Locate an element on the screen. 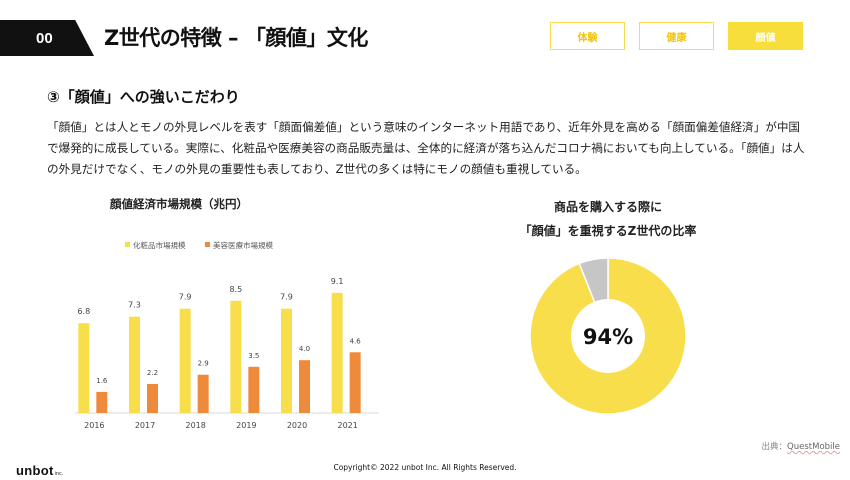 The image size is (850, 480). donut-hole is located at coordinates (608, 336).